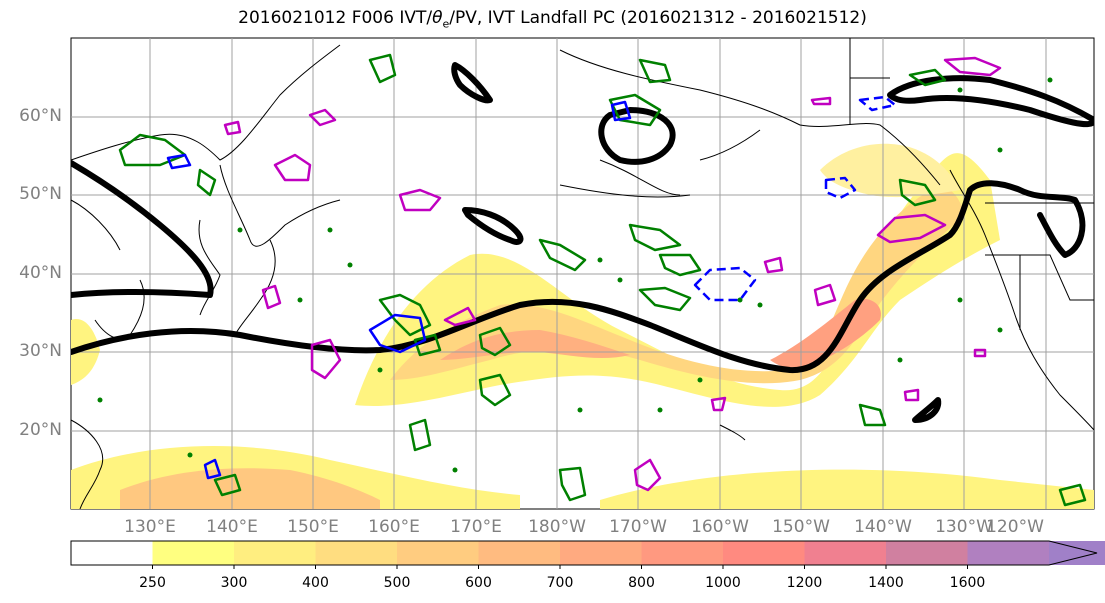  Describe the element at coordinates (394, 527) in the screenshot. I see `lon-label-160e: 160°E` at that location.